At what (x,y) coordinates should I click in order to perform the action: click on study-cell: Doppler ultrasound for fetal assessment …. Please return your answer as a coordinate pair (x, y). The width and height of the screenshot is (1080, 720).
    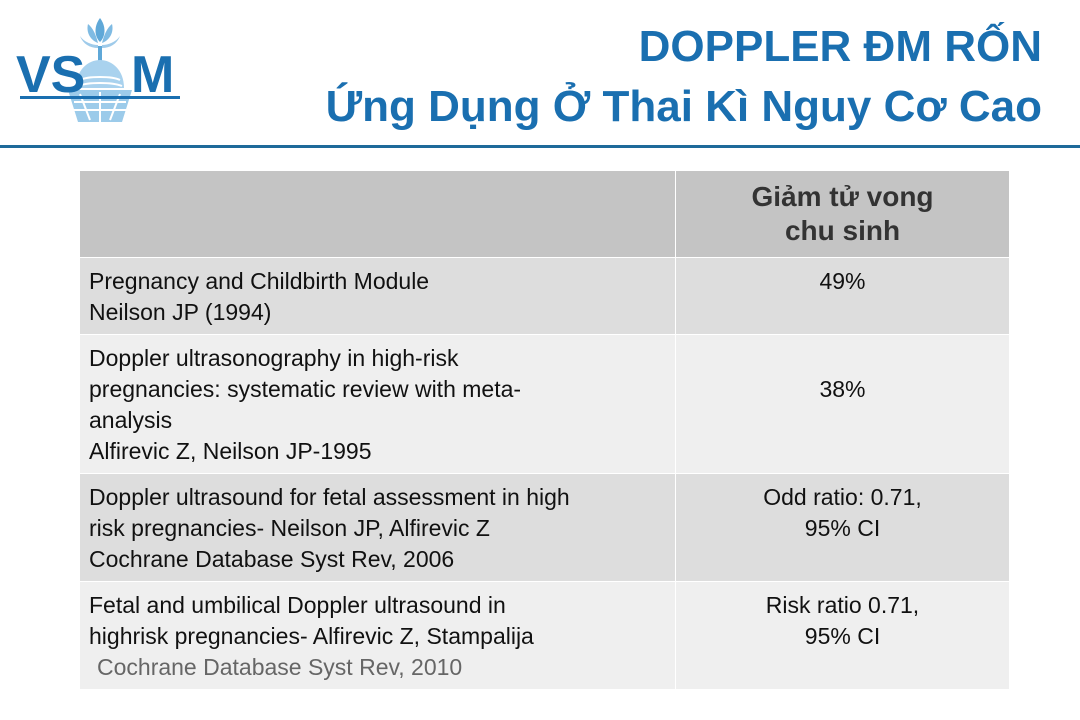
    Looking at the image, I should click on (377, 527).